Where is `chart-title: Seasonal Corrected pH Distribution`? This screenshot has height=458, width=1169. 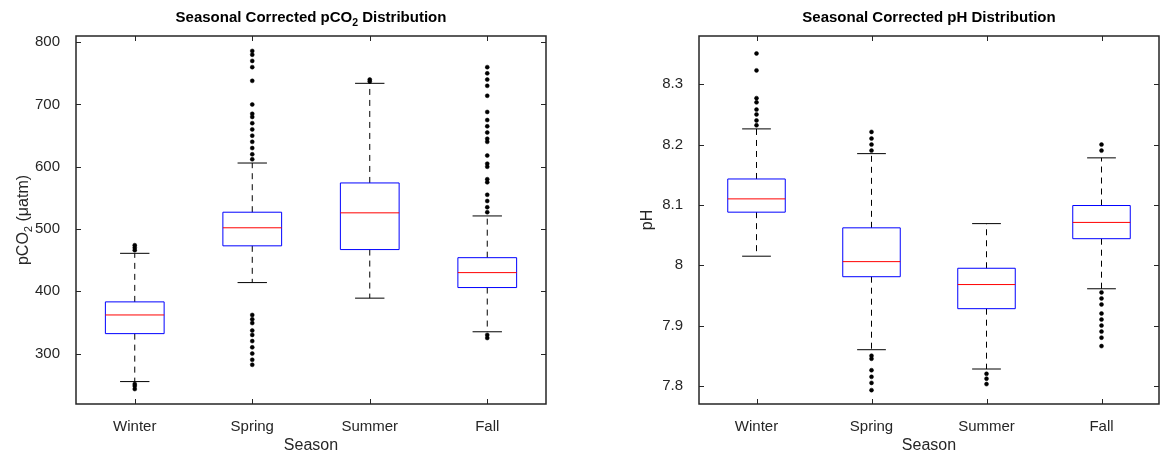
chart-title: Seasonal Corrected pH Distribution is located at coordinates (929, 16).